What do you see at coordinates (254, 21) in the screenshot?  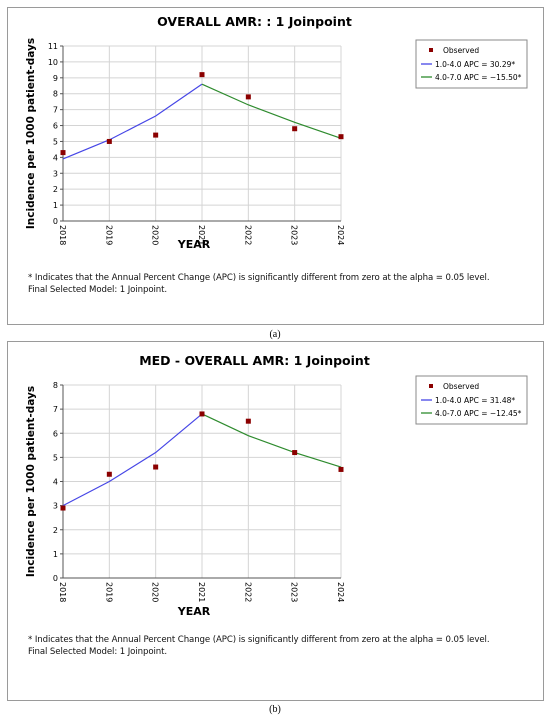 I see `chart-title: OVERALL AMR: : 1 Joinpoint` at bounding box center [254, 21].